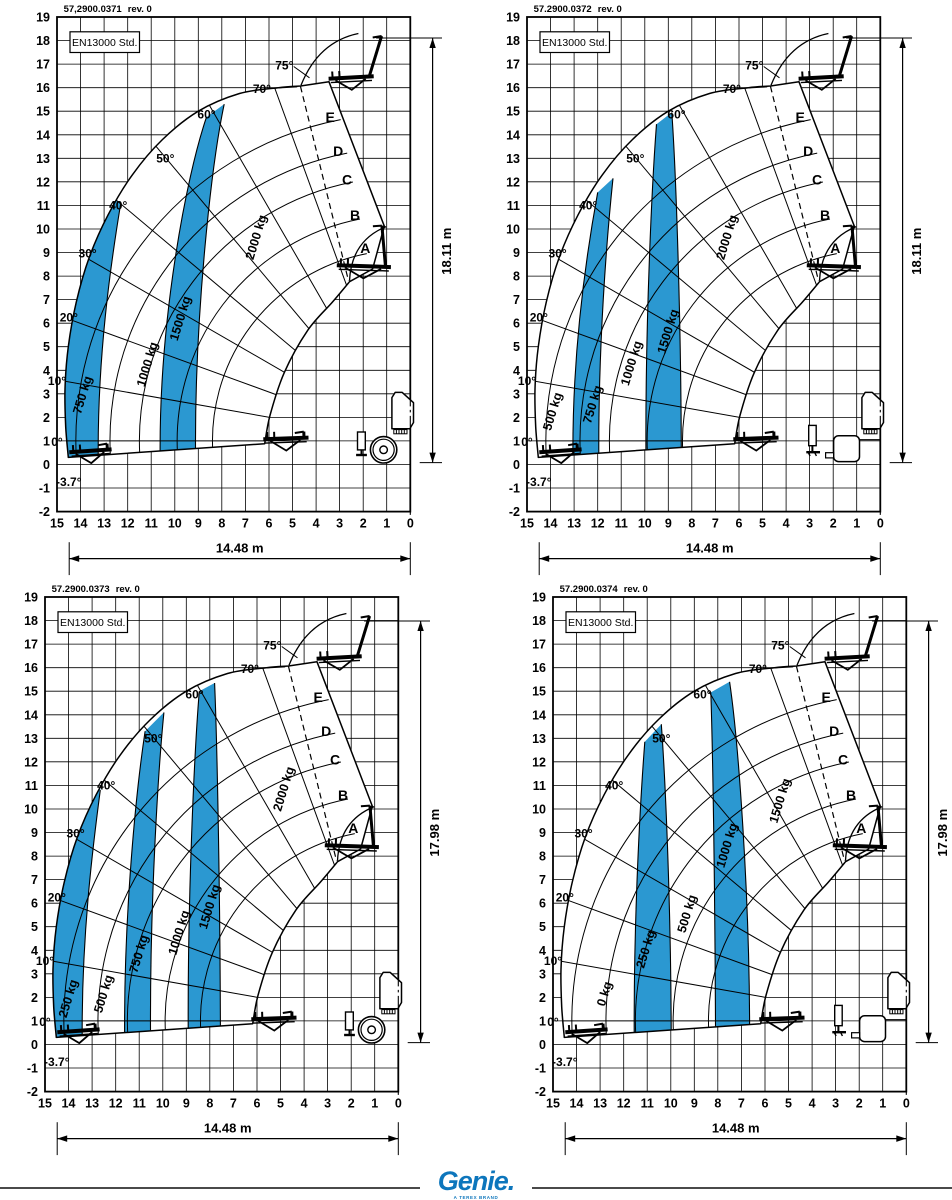 The height and width of the screenshot is (1200, 952). What do you see at coordinates (691, 524) in the screenshot?
I see `x-tick: 8` at bounding box center [691, 524].